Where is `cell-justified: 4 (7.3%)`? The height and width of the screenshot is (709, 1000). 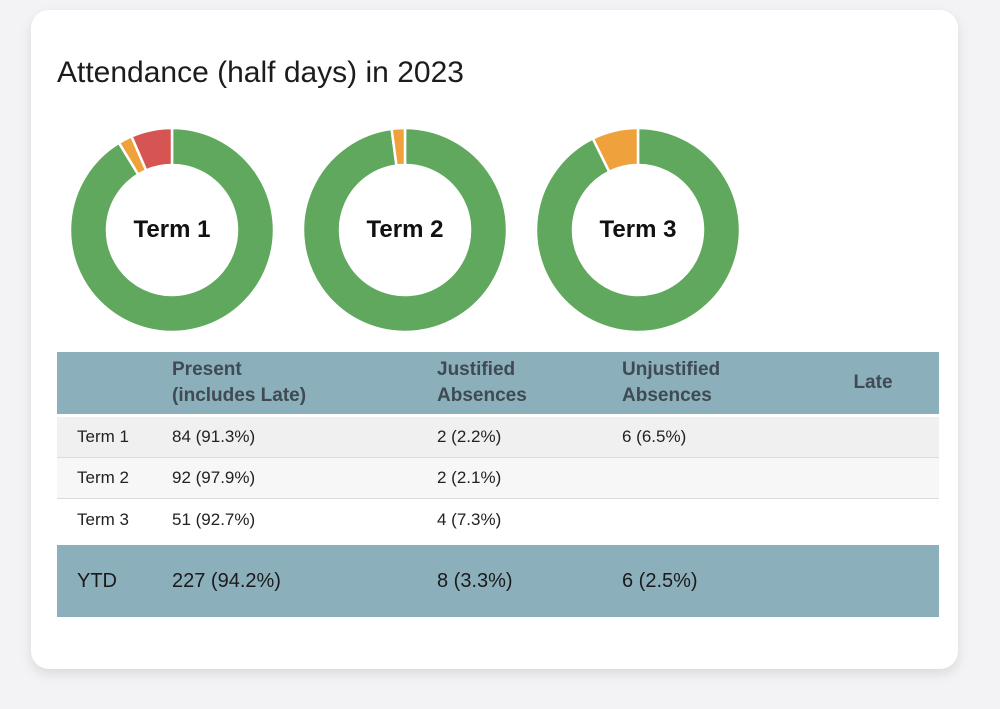
cell-justified: 4 (7.3%) is located at coordinates (469, 519).